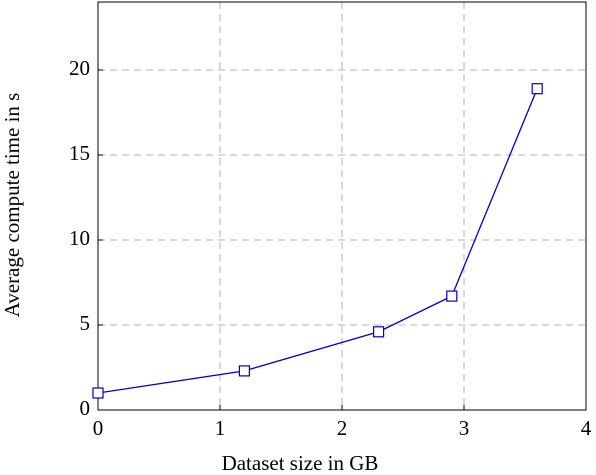 The image size is (596, 475). What do you see at coordinates (85, 323) in the screenshot?
I see `y-tick-label: 5` at bounding box center [85, 323].